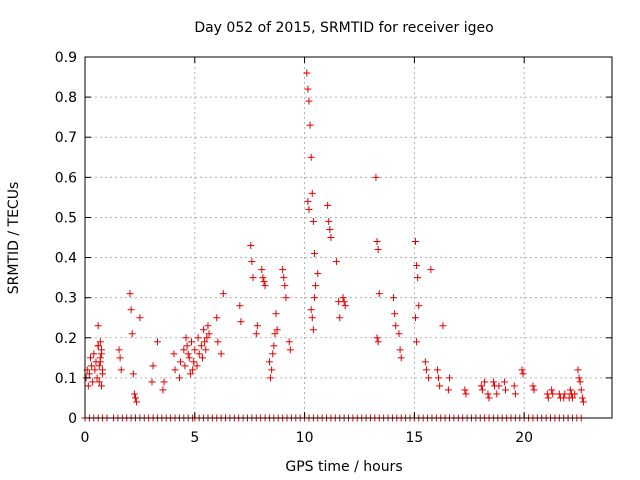 The height and width of the screenshot is (480, 640). I want to click on y-axis-label: SRMTID / TECUs, so click(14, 238).